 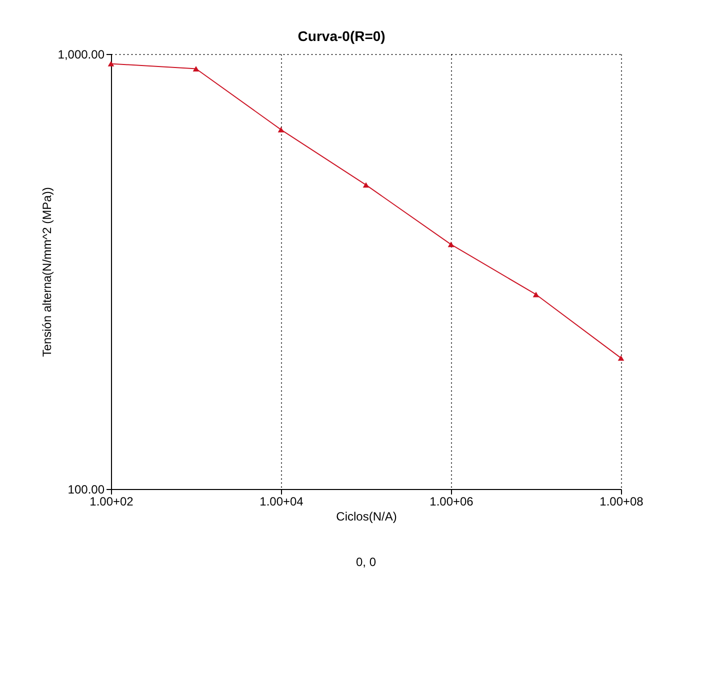 I want to click on x-tick-label: 1.00+08, so click(x=622, y=501).